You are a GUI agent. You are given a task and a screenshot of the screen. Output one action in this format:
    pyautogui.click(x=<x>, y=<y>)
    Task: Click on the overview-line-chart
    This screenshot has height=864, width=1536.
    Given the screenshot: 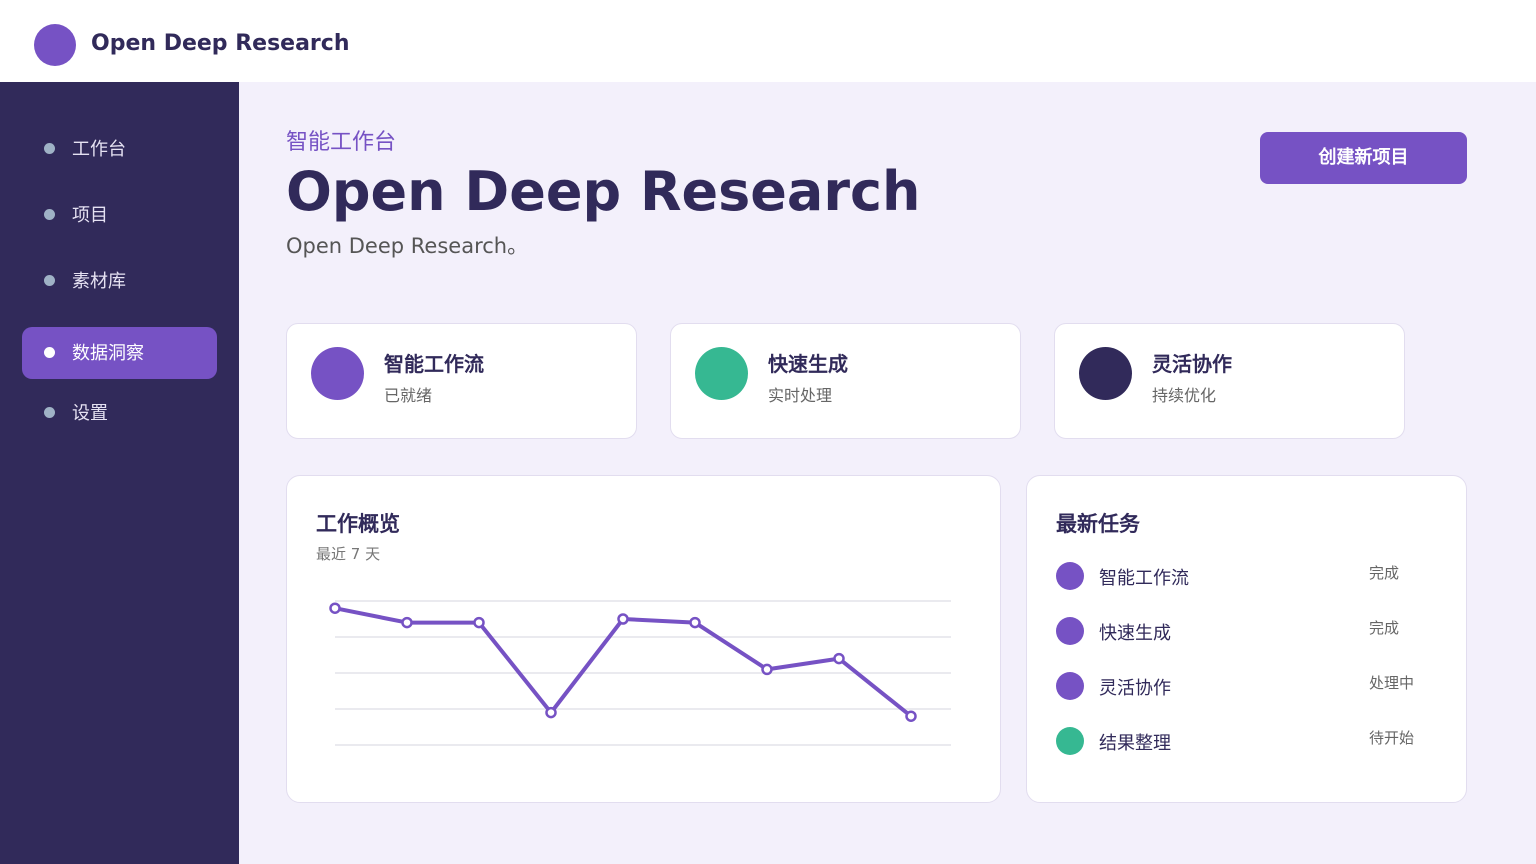 What is the action you would take?
    pyautogui.click(x=640, y=673)
    